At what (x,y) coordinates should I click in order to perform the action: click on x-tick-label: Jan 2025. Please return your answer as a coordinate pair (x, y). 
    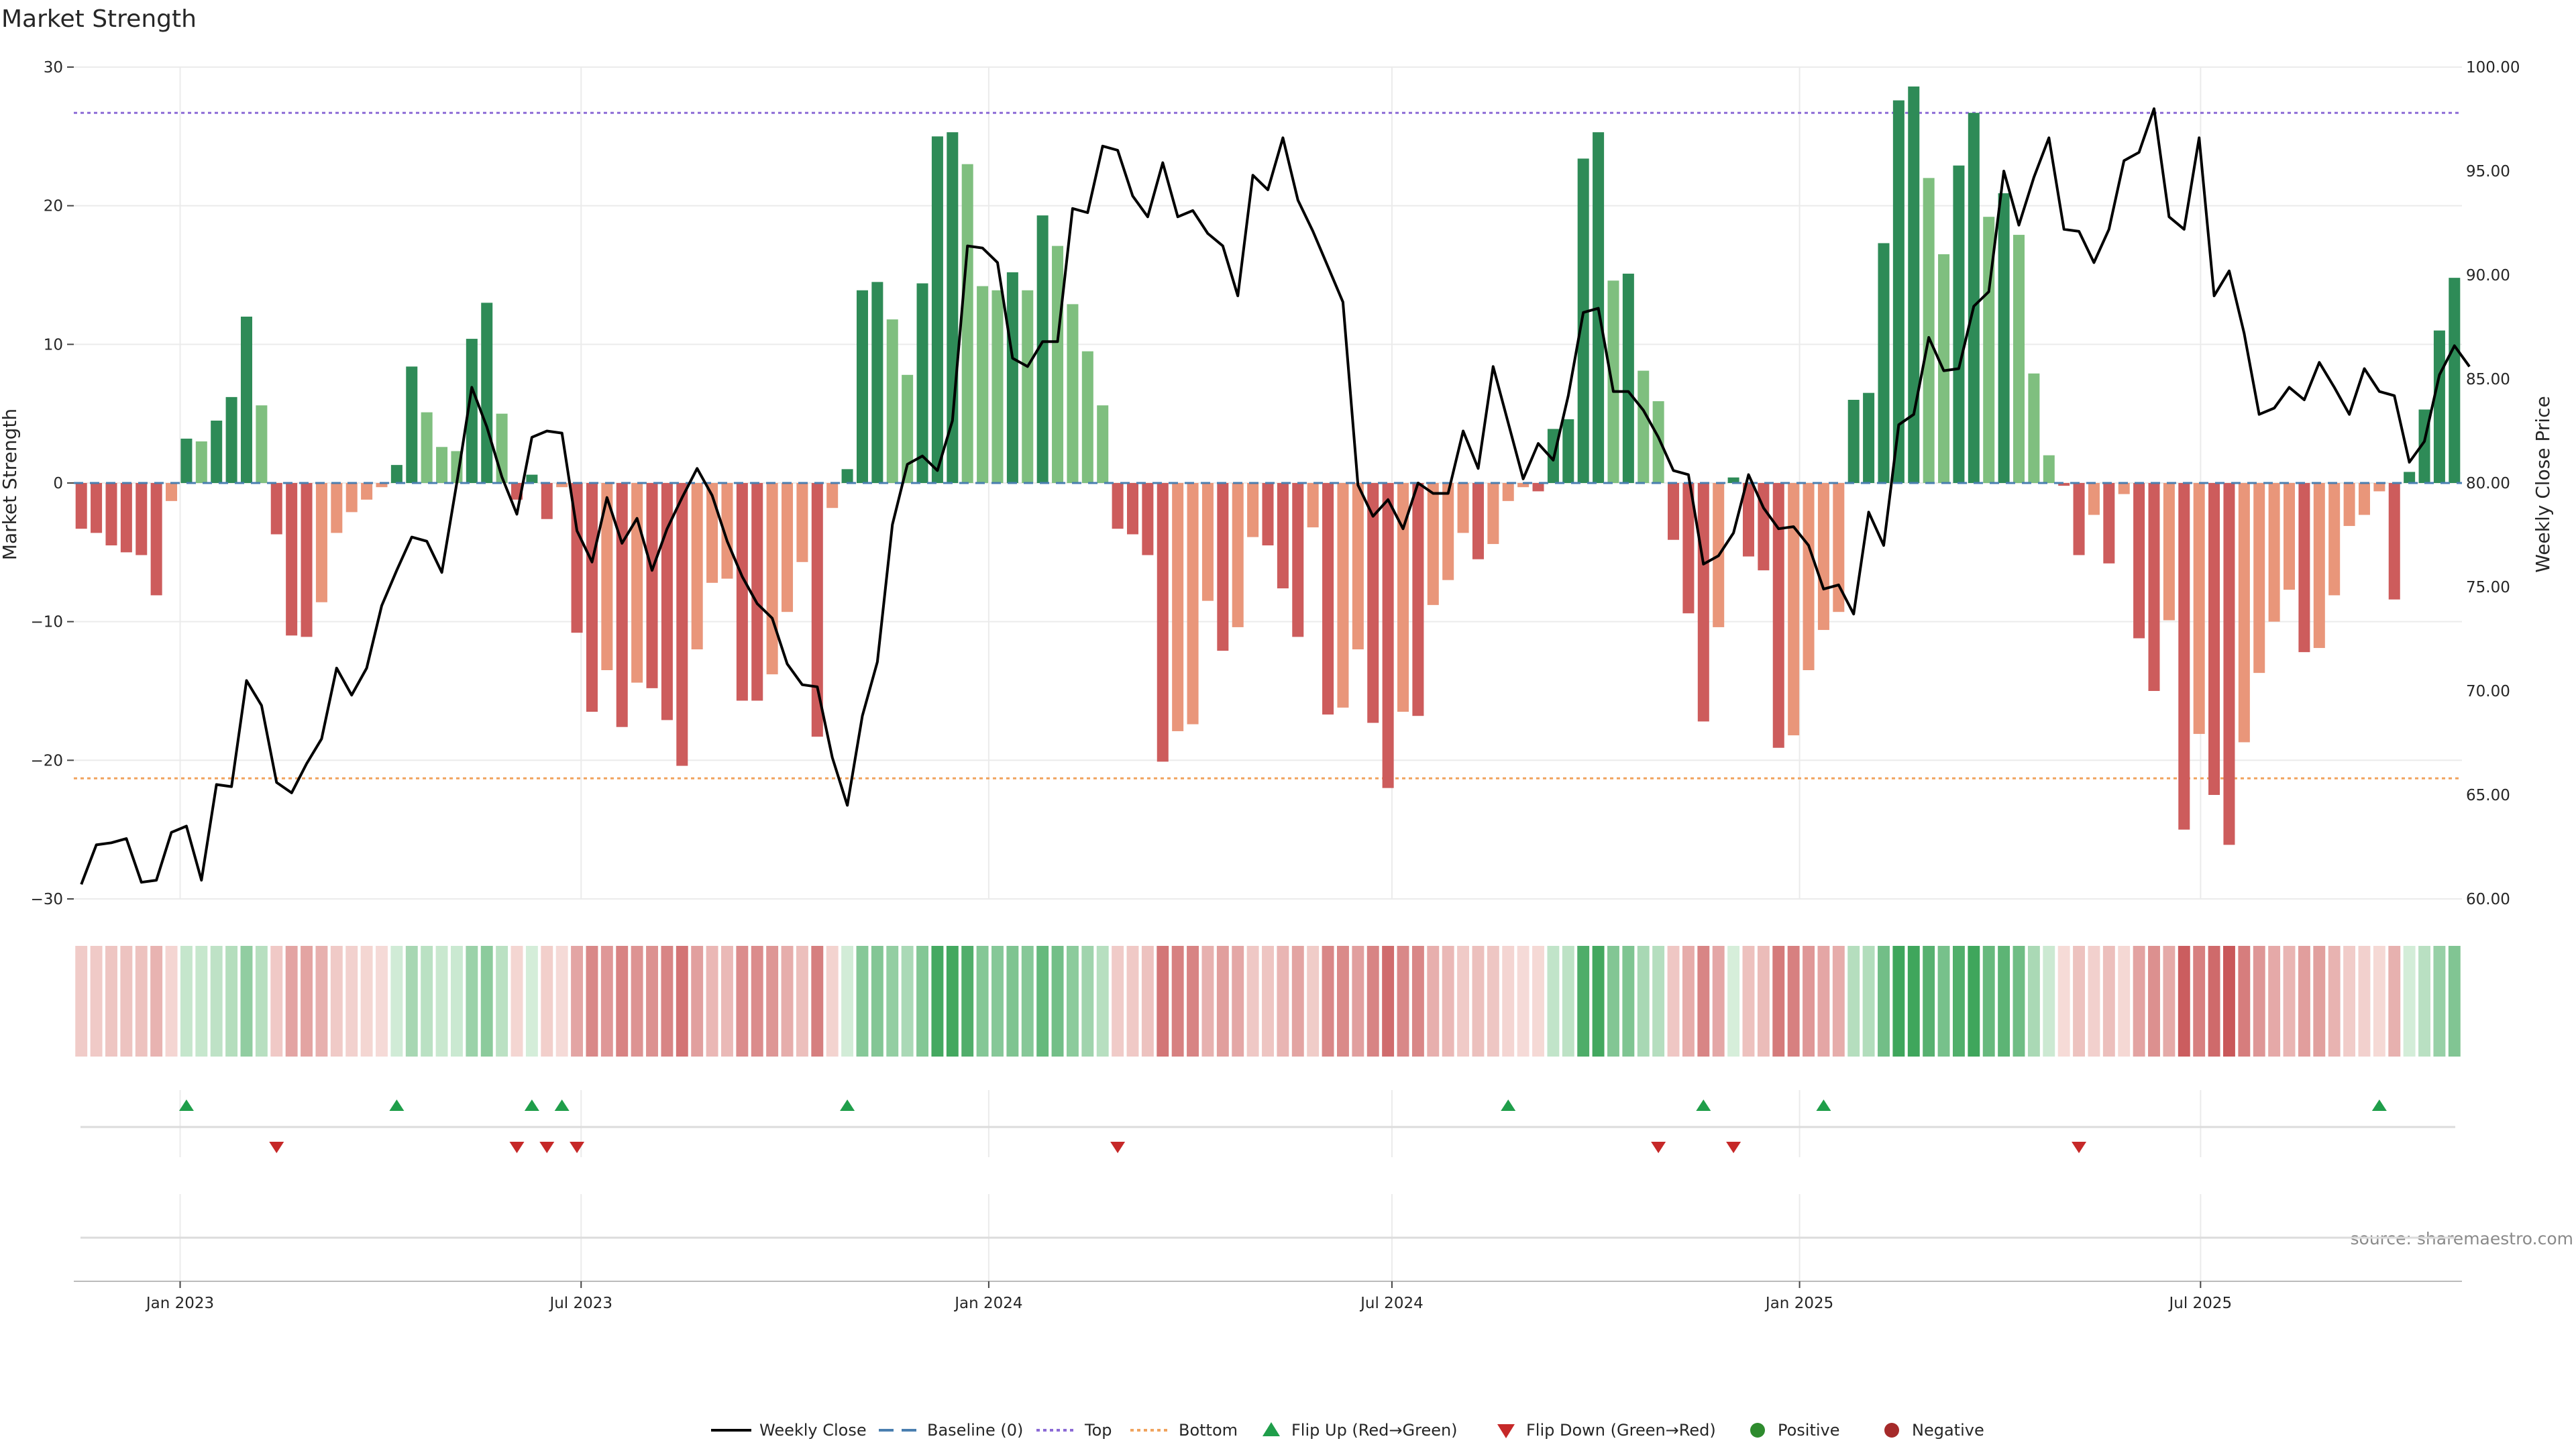
    Looking at the image, I should click on (1798, 1303).